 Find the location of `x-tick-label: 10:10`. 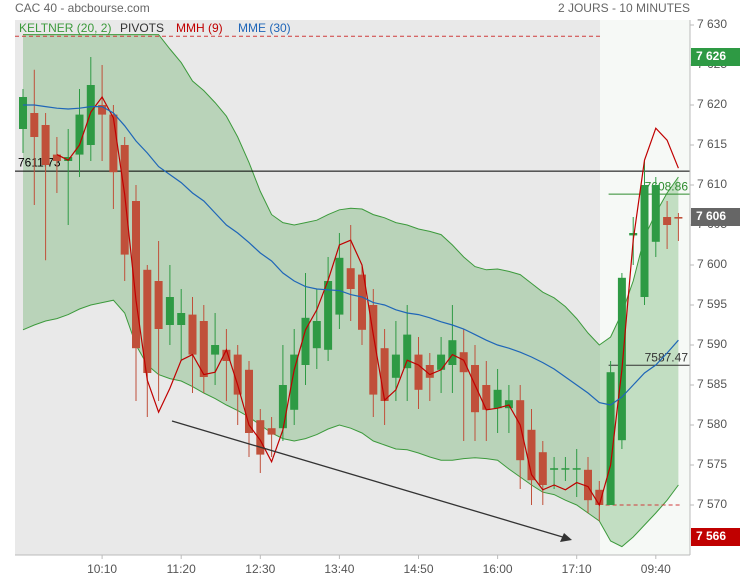

x-tick-label: 10:10 is located at coordinates (102, 569).